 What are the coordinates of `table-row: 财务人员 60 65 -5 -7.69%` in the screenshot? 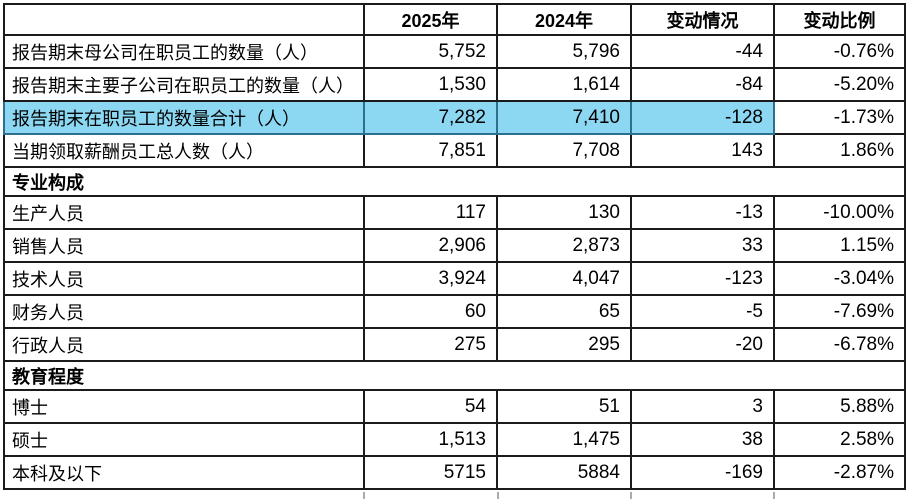 It's located at (454, 311).